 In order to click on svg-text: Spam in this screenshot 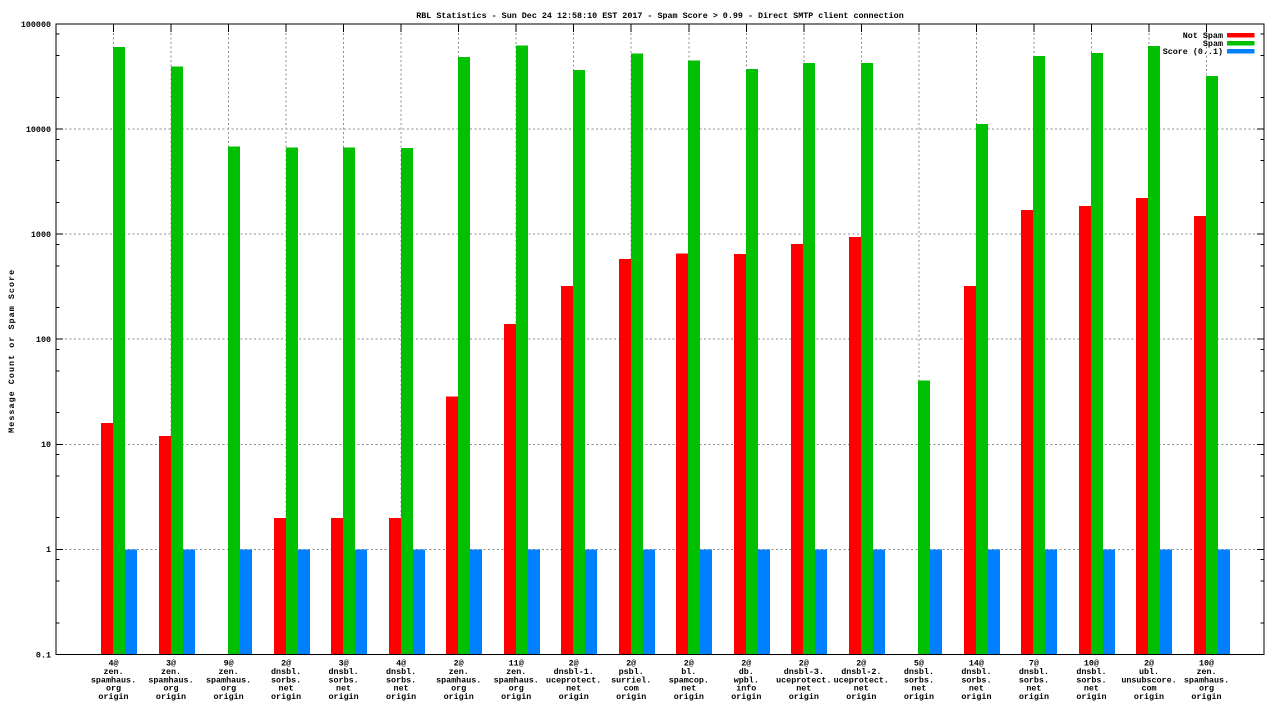, I will do `click(1213, 44)`.